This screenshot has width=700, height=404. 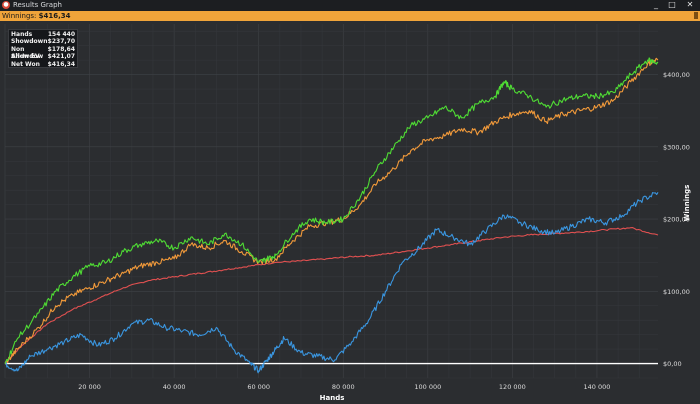 I want to click on winnings-label-group: Winnings: $416,34, so click(x=36, y=16).